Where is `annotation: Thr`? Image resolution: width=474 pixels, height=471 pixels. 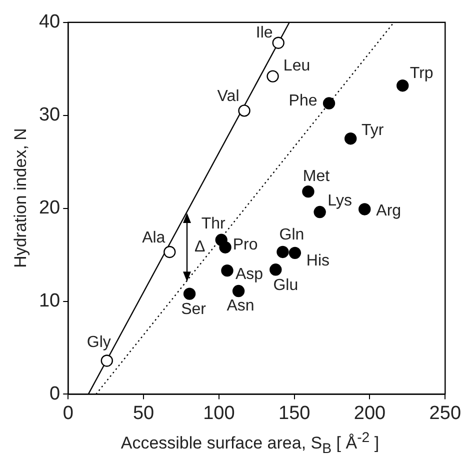 annotation: Thr is located at coordinates (213, 223).